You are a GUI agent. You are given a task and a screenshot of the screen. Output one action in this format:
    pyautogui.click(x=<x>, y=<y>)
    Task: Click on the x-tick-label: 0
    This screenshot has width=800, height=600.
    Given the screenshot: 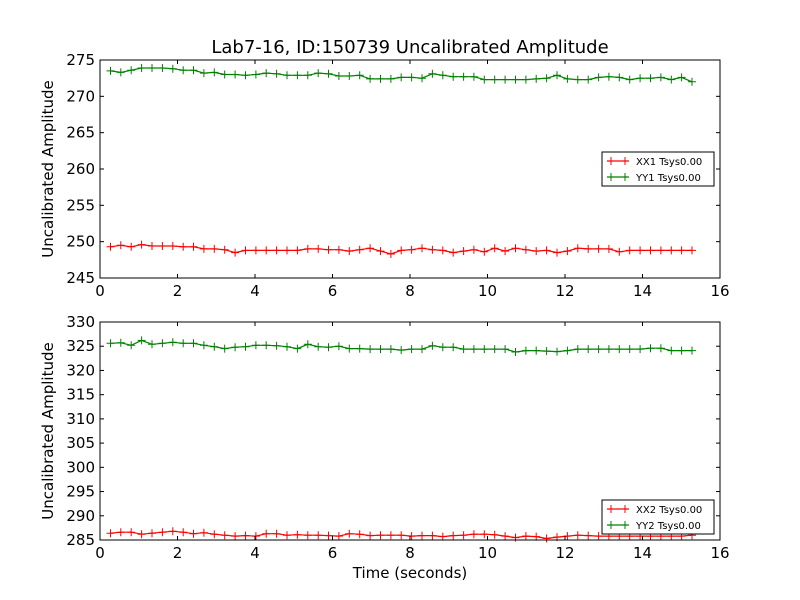 What is the action you would take?
    pyautogui.click(x=100, y=291)
    